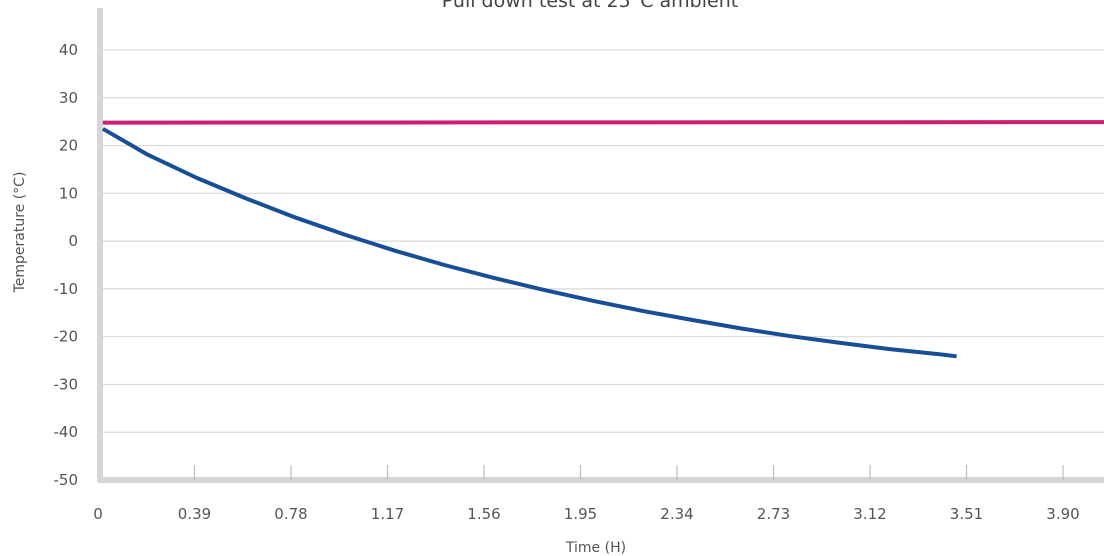  What do you see at coordinates (66, 384) in the screenshot?
I see `y-tick-label: -30` at bounding box center [66, 384].